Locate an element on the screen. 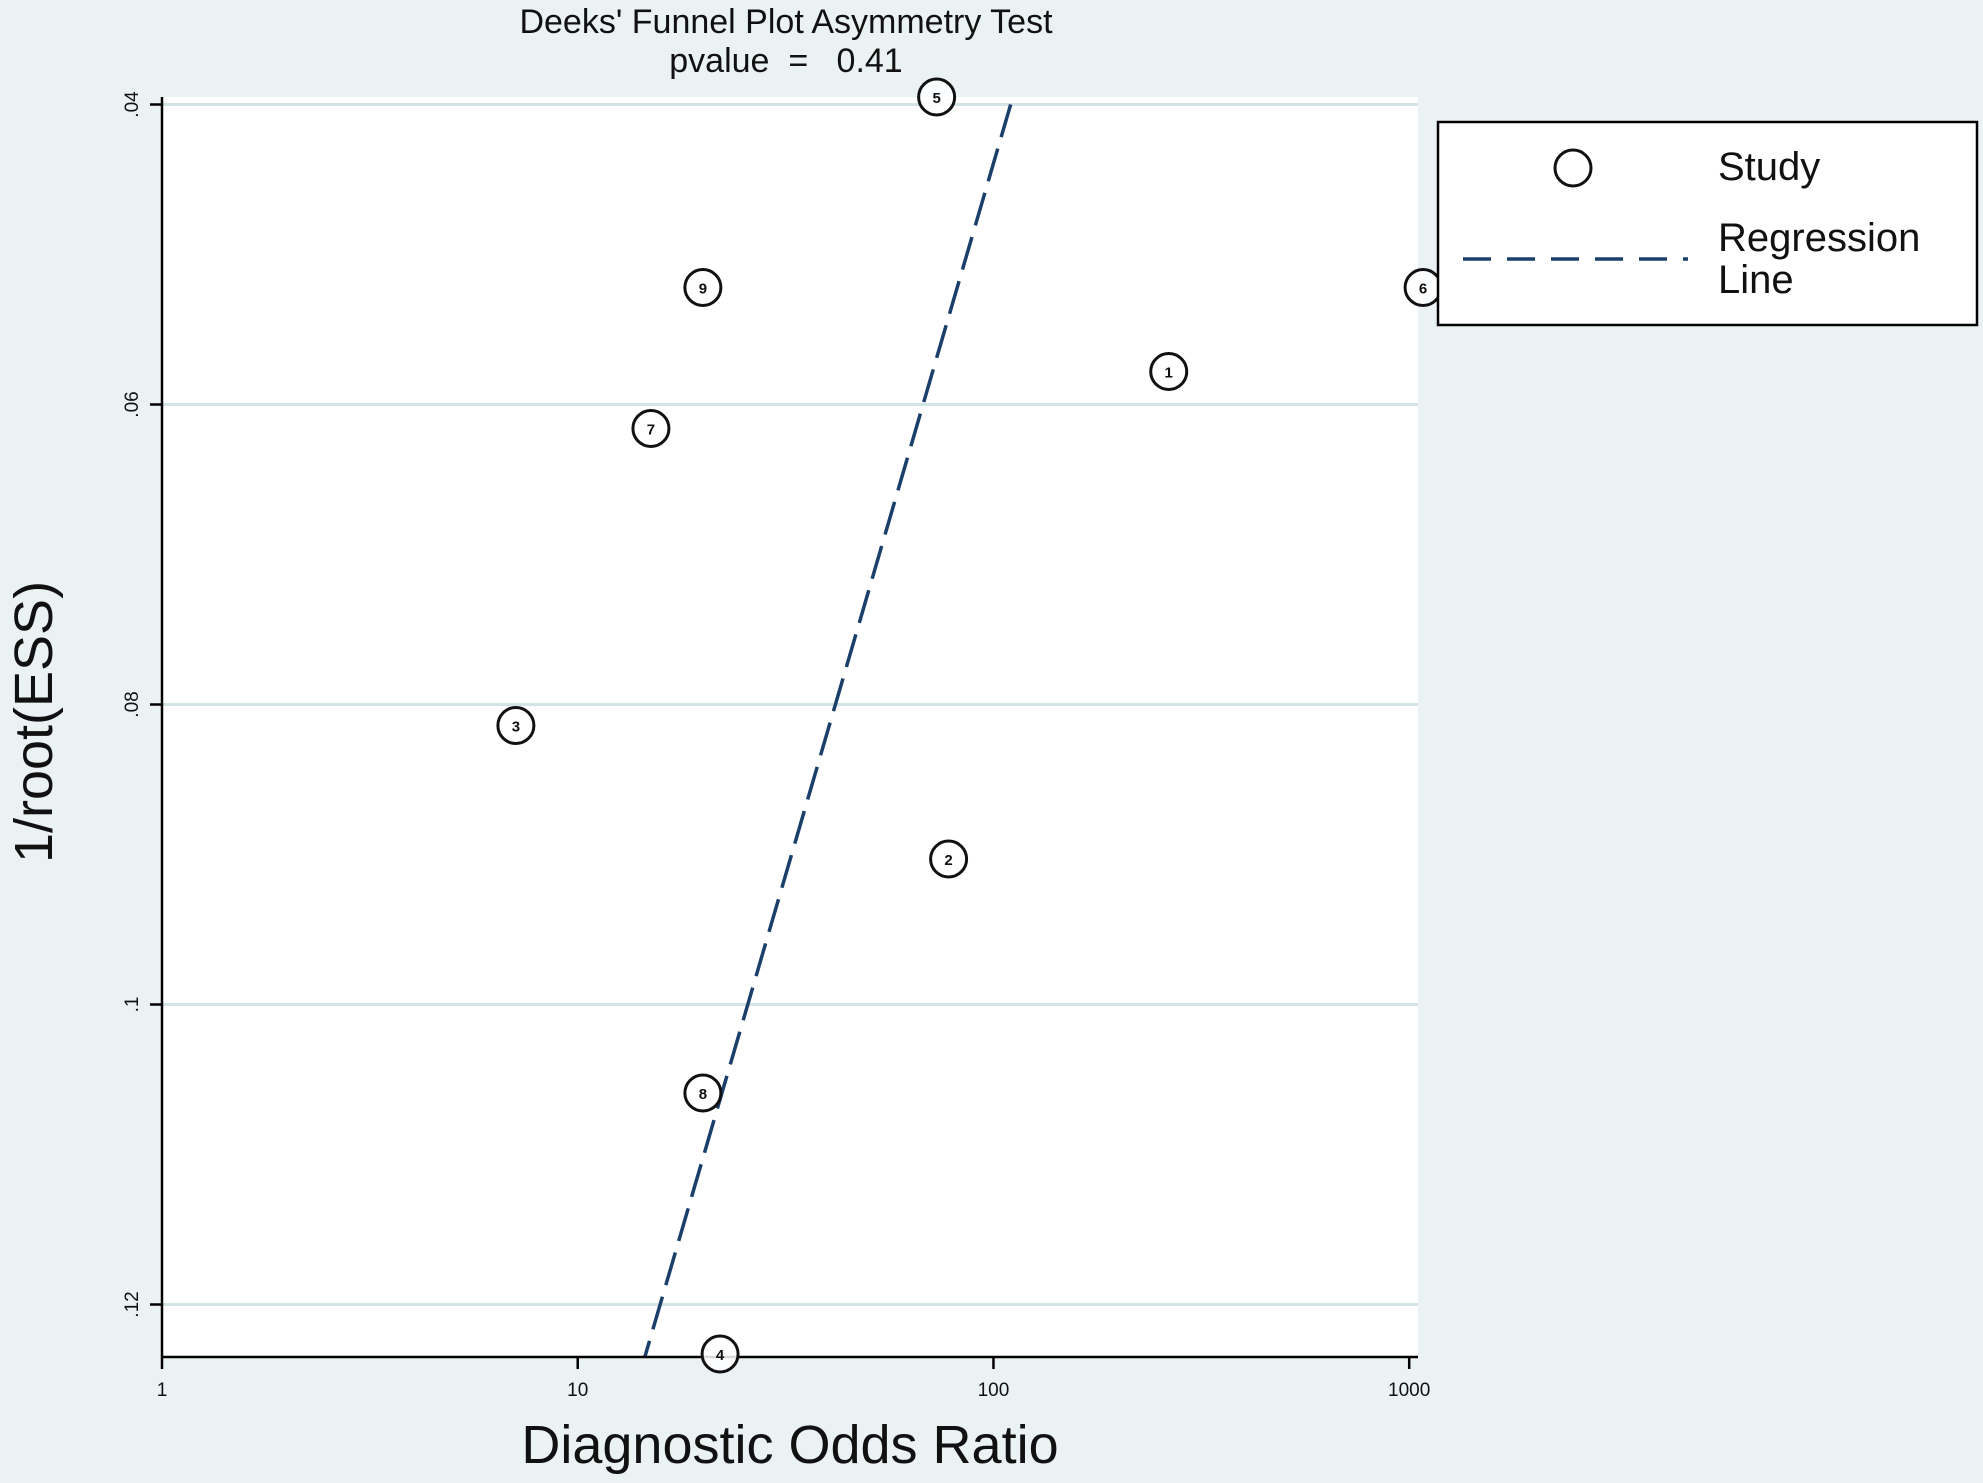 The width and height of the screenshot is (1983, 1483). y-tick-label: .08 is located at coordinates (132, 704).